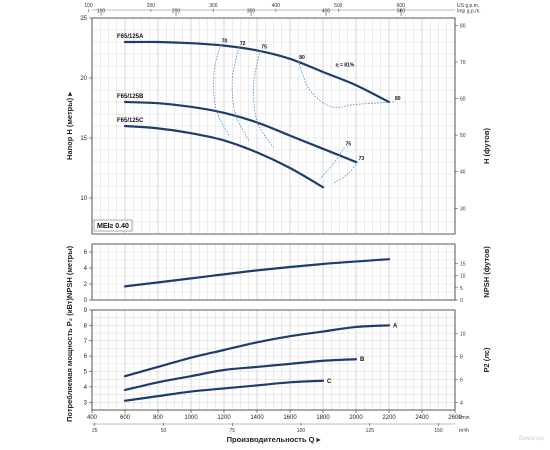 The width and height of the screenshot is (550, 450). I want to click on power-curve-c, so click(224, 390).